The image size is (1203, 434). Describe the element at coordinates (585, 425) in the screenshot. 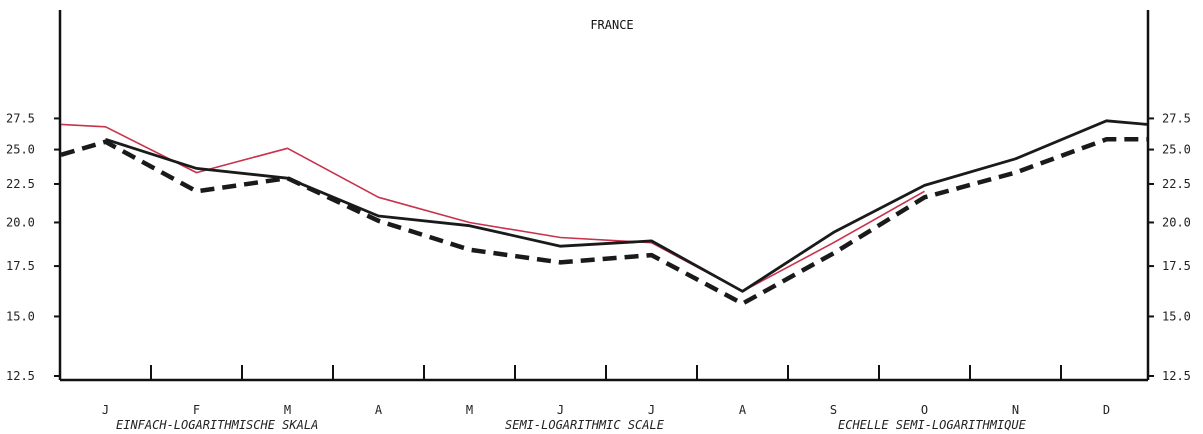

I see `annotation-english: SEMI-LOGARITHMIC SCALE` at that location.